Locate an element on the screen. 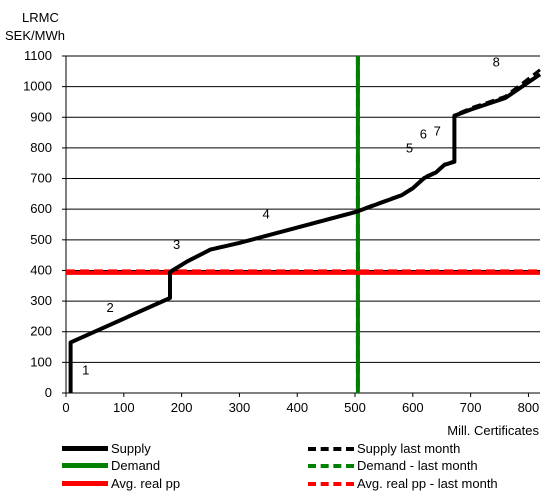 The width and height of the screenshot is (549, 494). y-unit-label-line1: LRMC is located at coordinates (40, 17).